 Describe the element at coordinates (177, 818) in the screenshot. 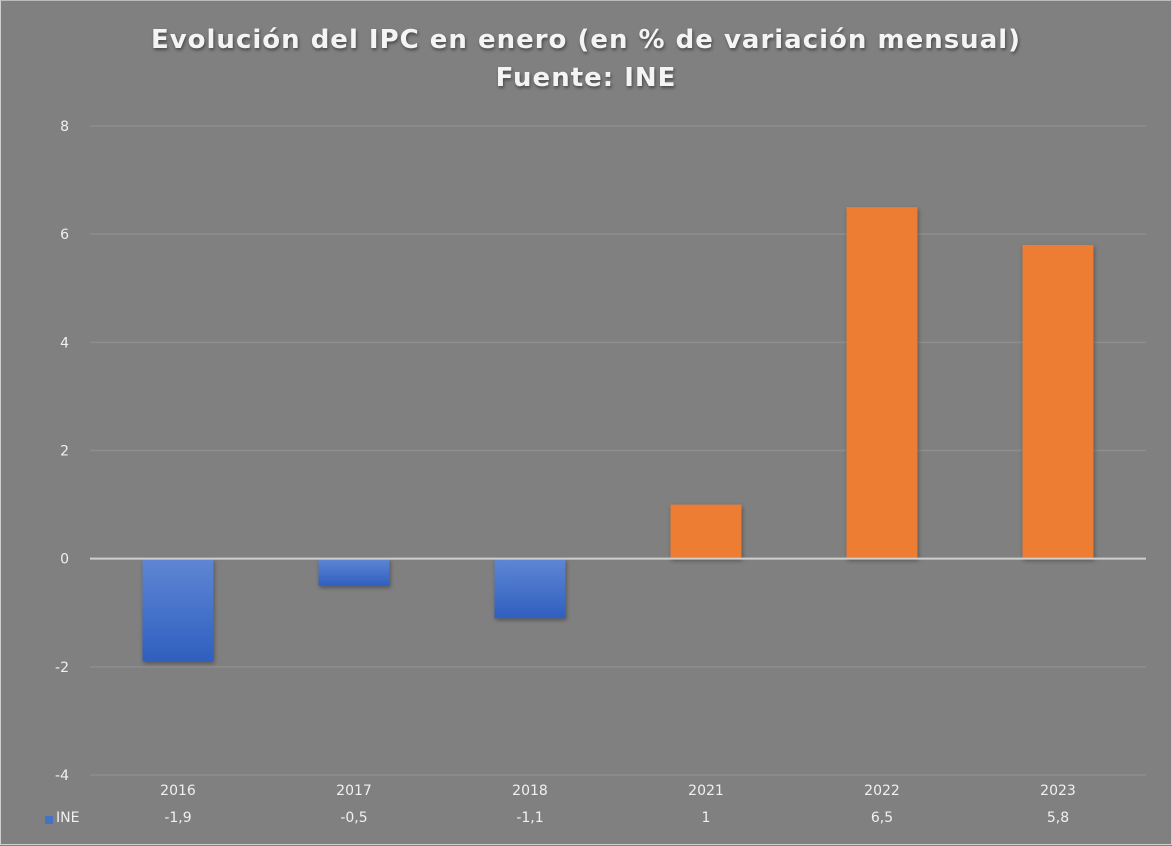

I see `data-table-value: -1,9` at that location.